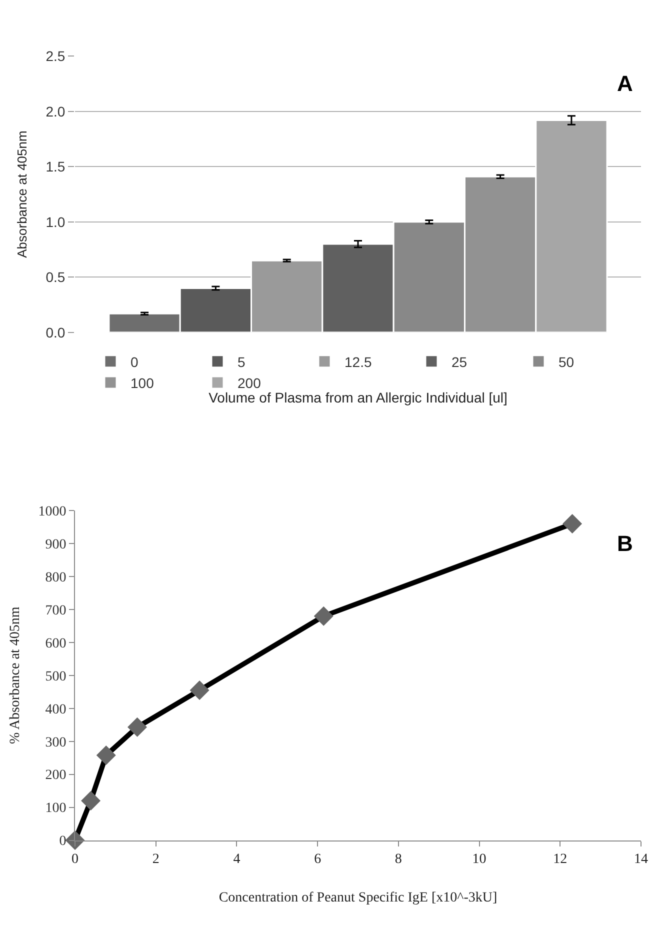 Image resolution: width=661 pixels, height=946 pixels. I want to click on annotation: A, so click(625, 83).